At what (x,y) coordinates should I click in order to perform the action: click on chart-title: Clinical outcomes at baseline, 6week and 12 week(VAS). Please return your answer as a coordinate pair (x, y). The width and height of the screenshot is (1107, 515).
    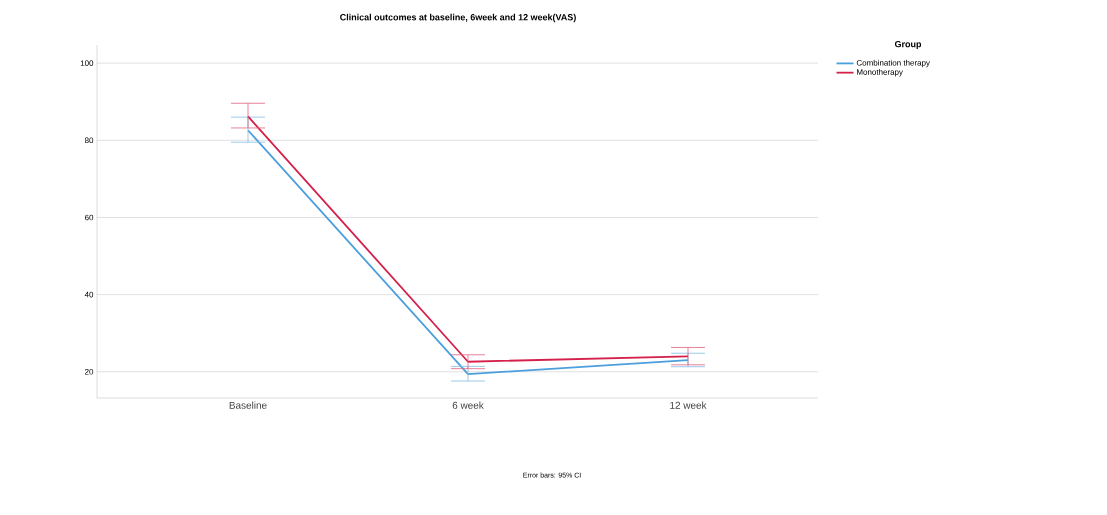
    Looking at the image, I should click on (458, 18).